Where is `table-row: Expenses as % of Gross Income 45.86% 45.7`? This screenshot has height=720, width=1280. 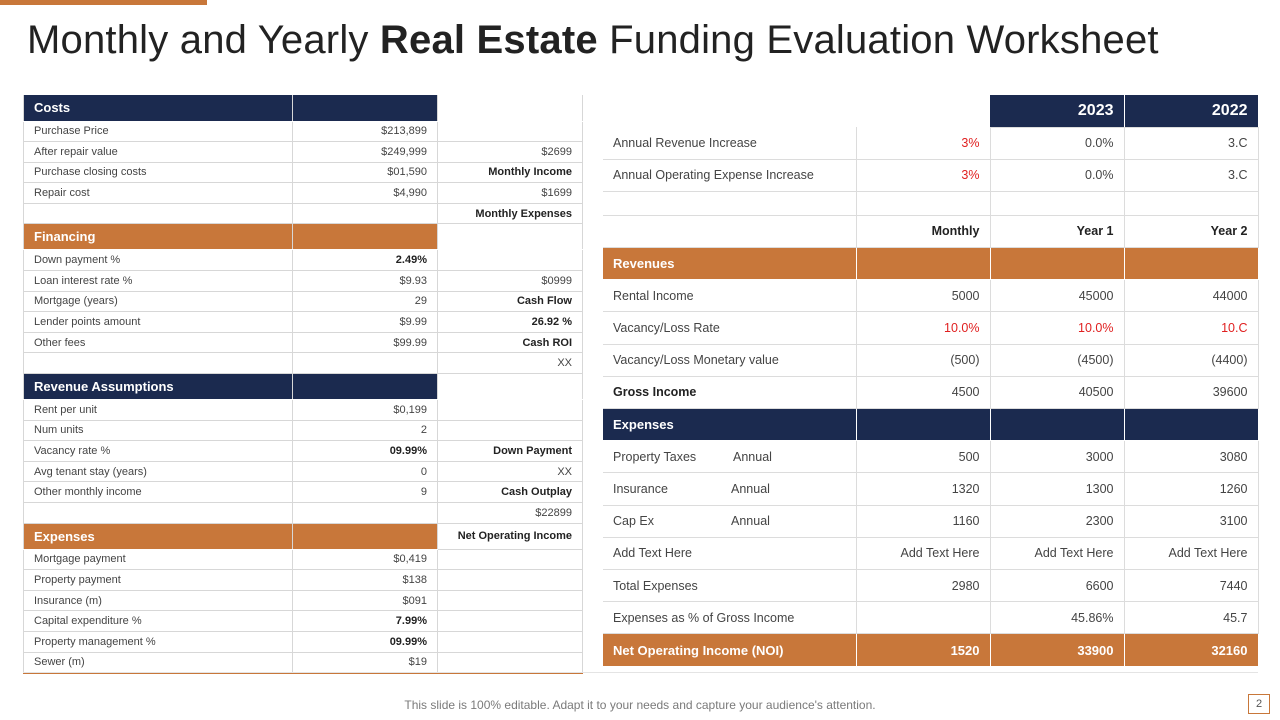
table-row: Expenses as % of Gross Income 45.86% 45.7 is located at coordinates (931, 618).